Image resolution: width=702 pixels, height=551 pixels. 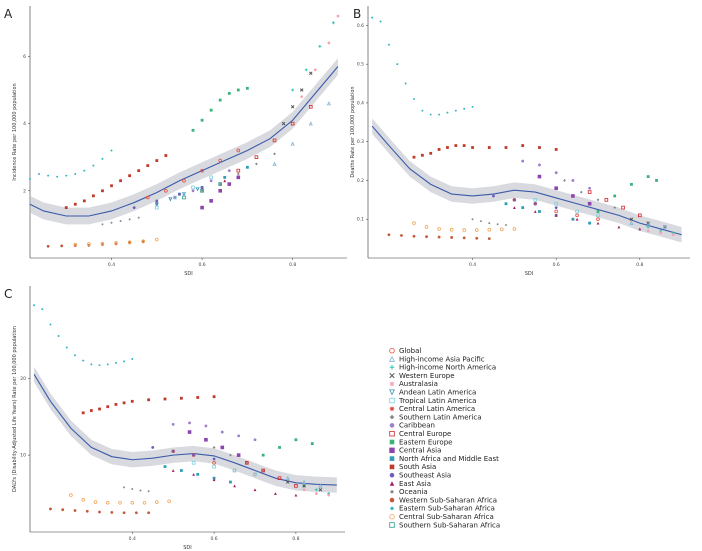 What do you see at coordinates (184, 141) in the screenshot?
I see `panel-a-smooth-line` at bounding box center [184, 141].